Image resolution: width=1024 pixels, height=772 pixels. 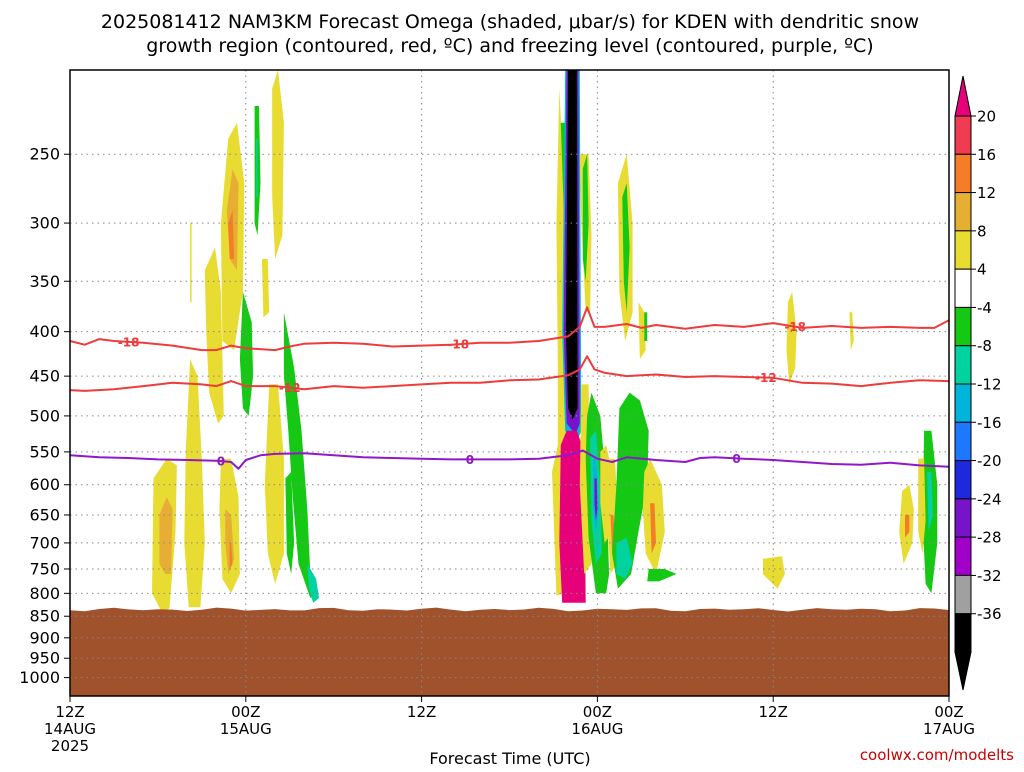 What do you see at coordinates (597, 729) in the screenshot?
I see `x-tick-label: 16AUG` at bounding box center [597, 729].